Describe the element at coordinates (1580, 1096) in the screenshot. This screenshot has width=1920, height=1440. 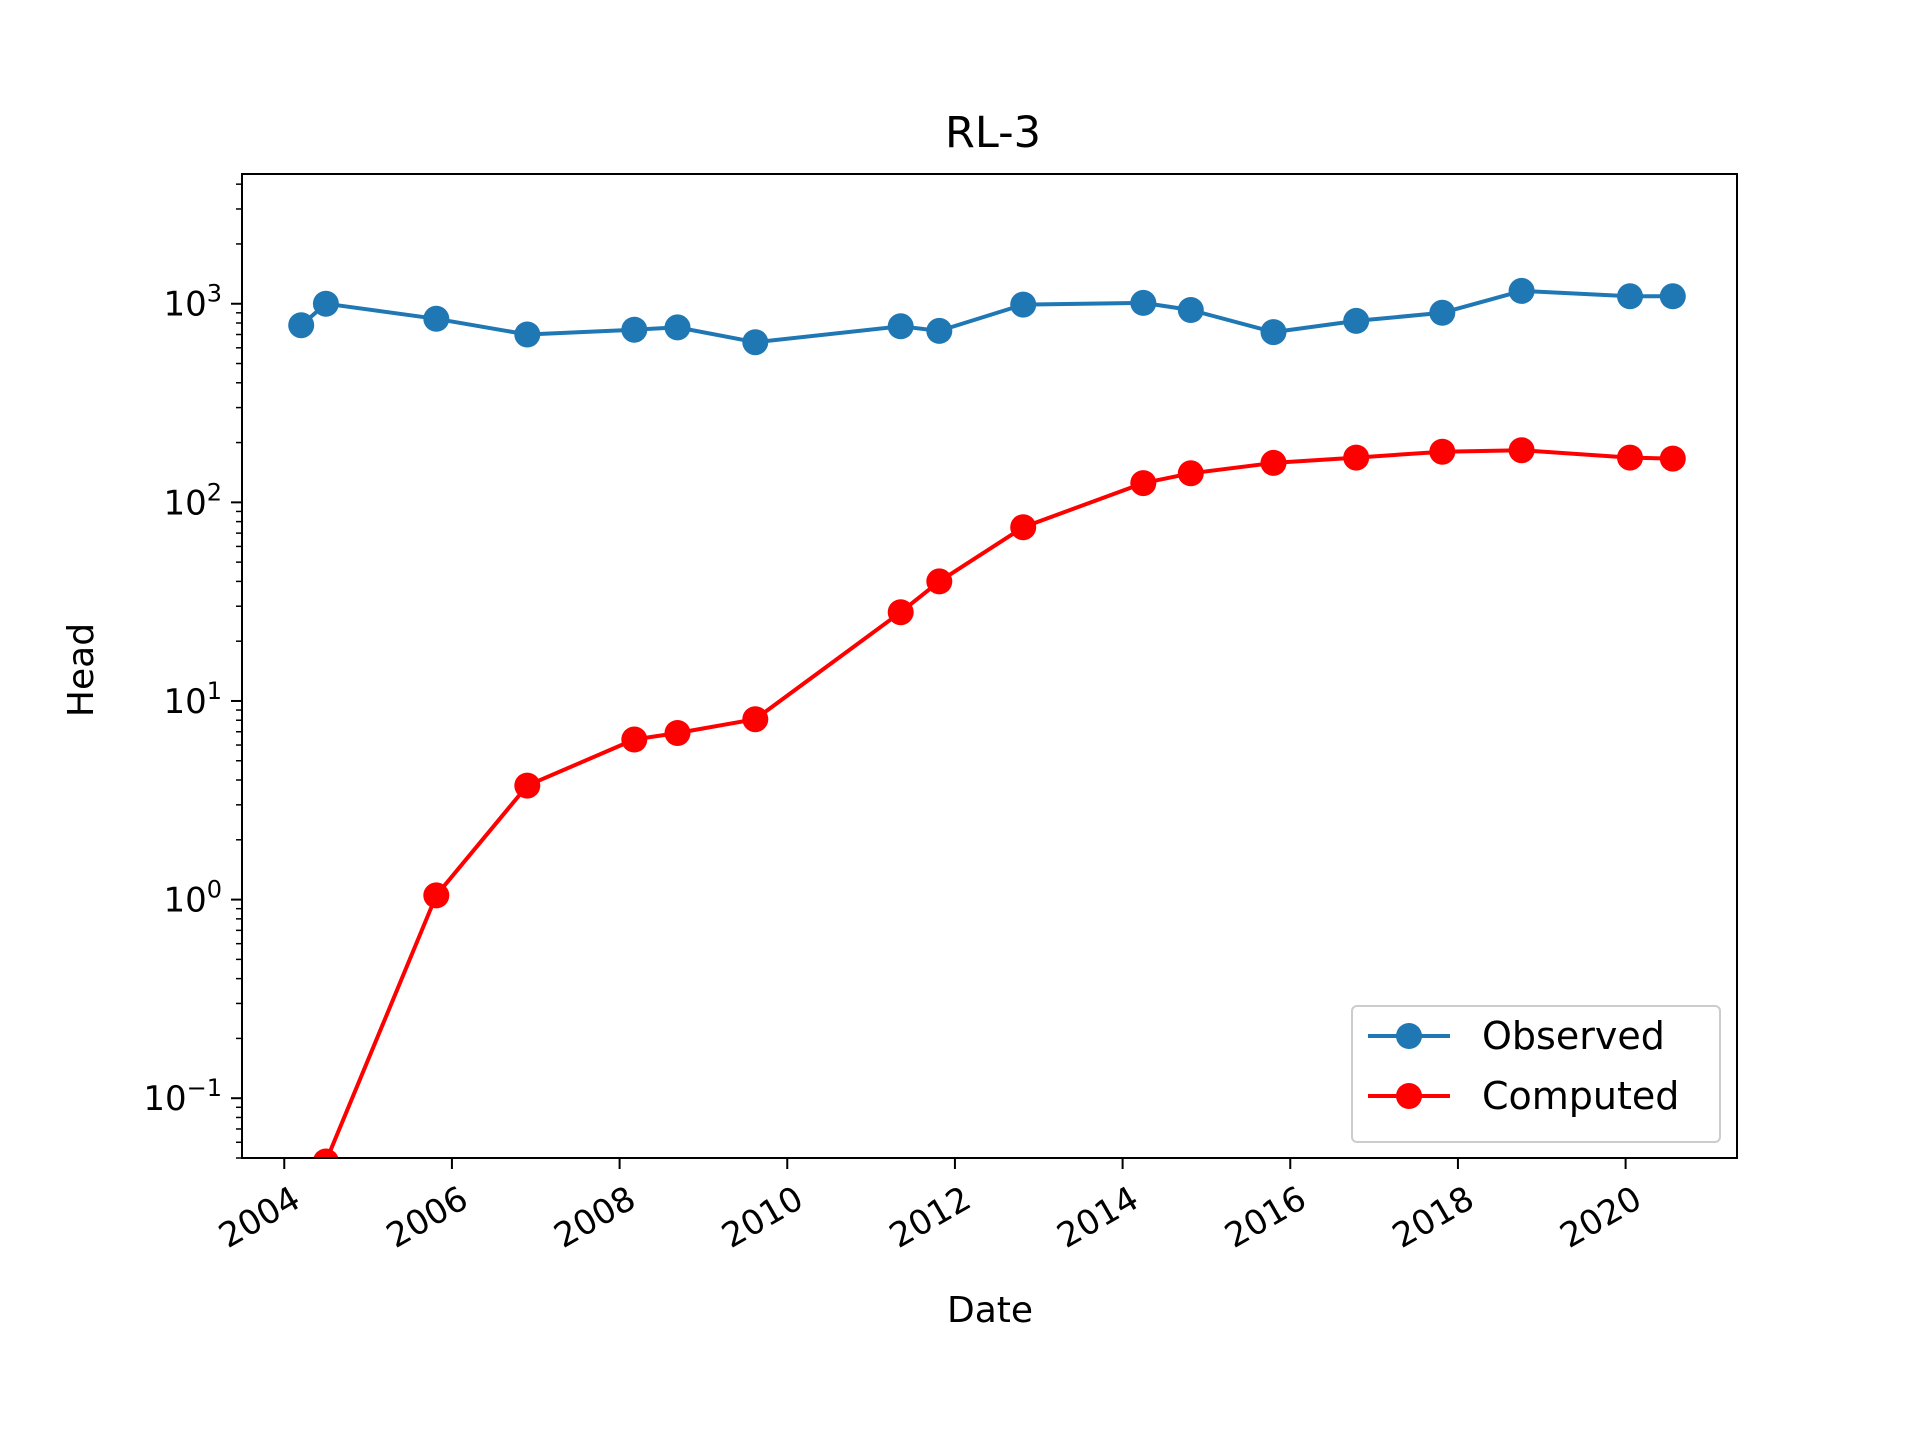
I see `legend-label-computed: Computed` at that location.